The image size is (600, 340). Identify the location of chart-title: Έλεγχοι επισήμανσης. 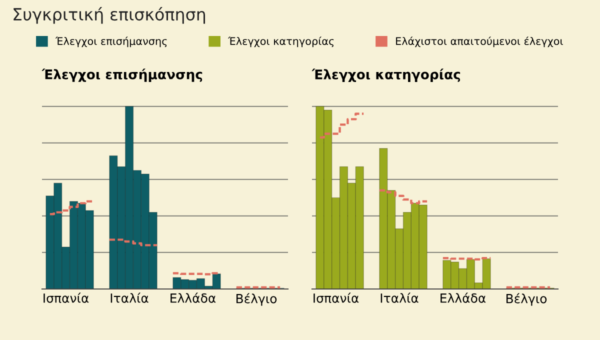
(122, 75).